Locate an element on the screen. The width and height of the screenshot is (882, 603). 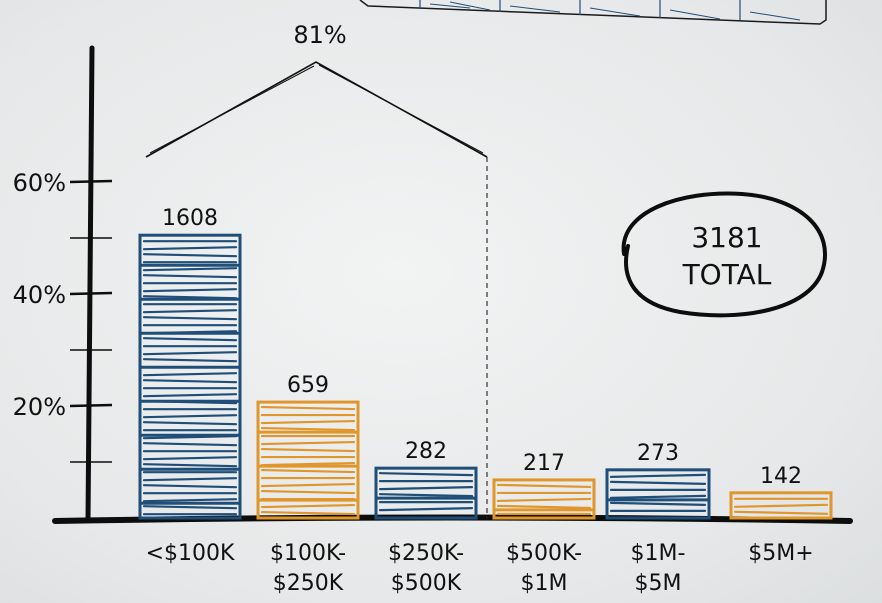
bar: 1608 is located at coordinates (190, 363).